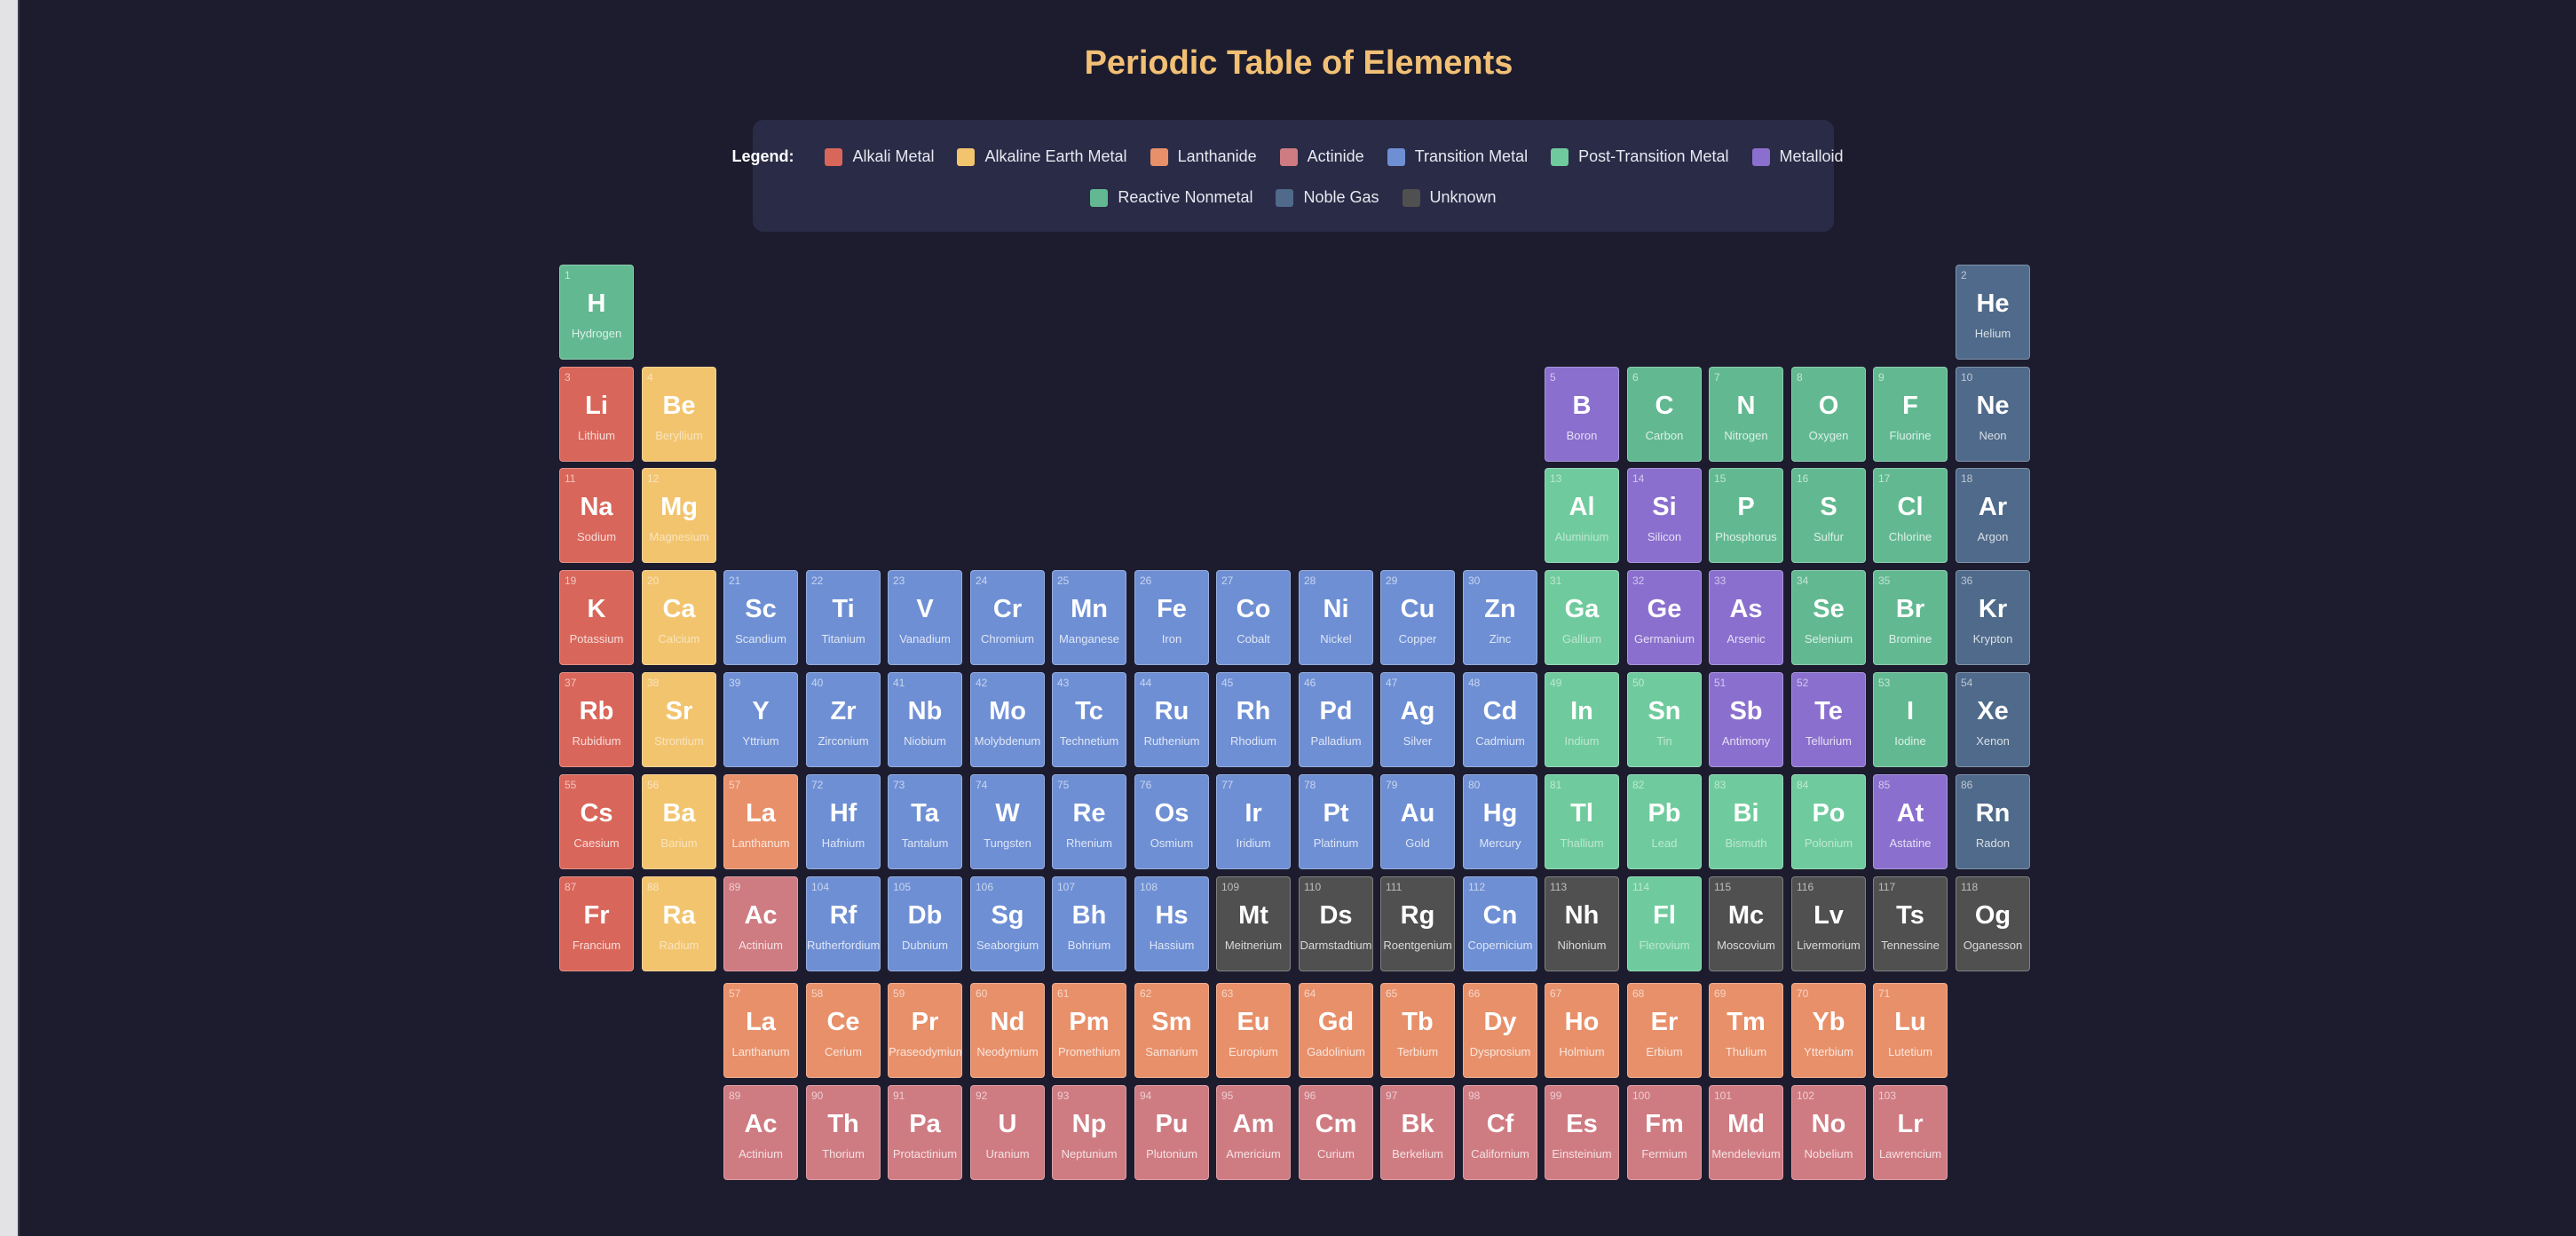  I want to click on element-cell-mg: 12 Mg Magnesium, so click(679, 515).